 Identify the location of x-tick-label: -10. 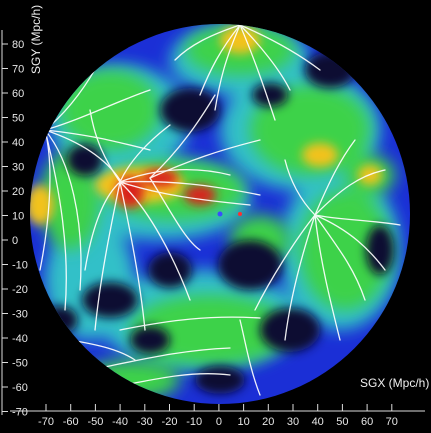
(194, 422).